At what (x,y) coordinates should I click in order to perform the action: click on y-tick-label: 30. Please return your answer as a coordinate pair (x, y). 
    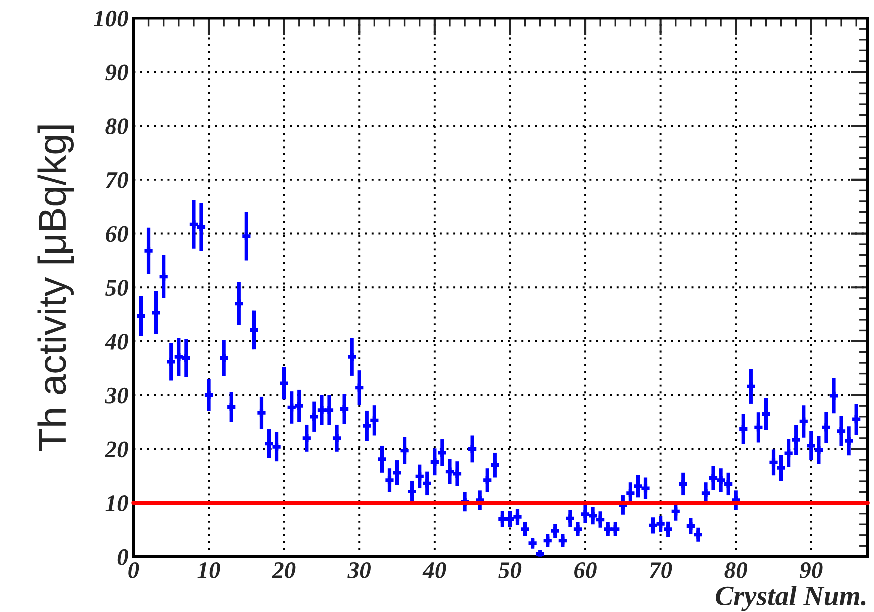
    Looking at the image, I should click on (116, 396).